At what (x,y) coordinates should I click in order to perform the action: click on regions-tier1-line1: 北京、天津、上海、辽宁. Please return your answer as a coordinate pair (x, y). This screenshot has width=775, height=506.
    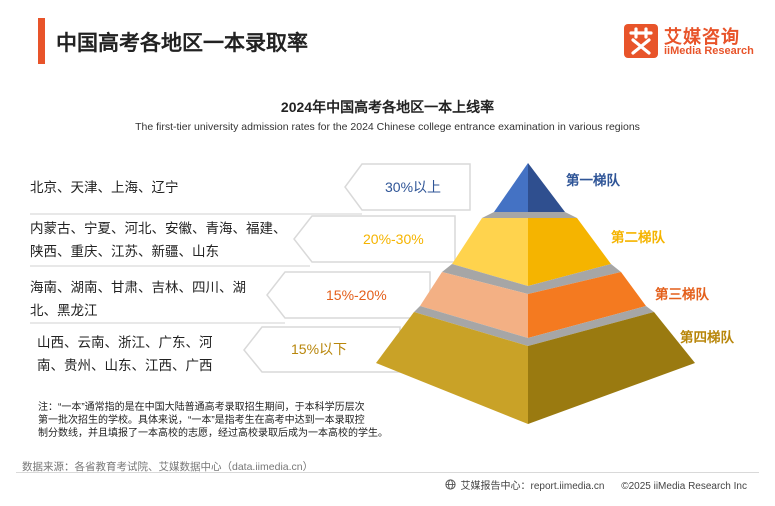
    Looking at the image, I should click on (104, 187).